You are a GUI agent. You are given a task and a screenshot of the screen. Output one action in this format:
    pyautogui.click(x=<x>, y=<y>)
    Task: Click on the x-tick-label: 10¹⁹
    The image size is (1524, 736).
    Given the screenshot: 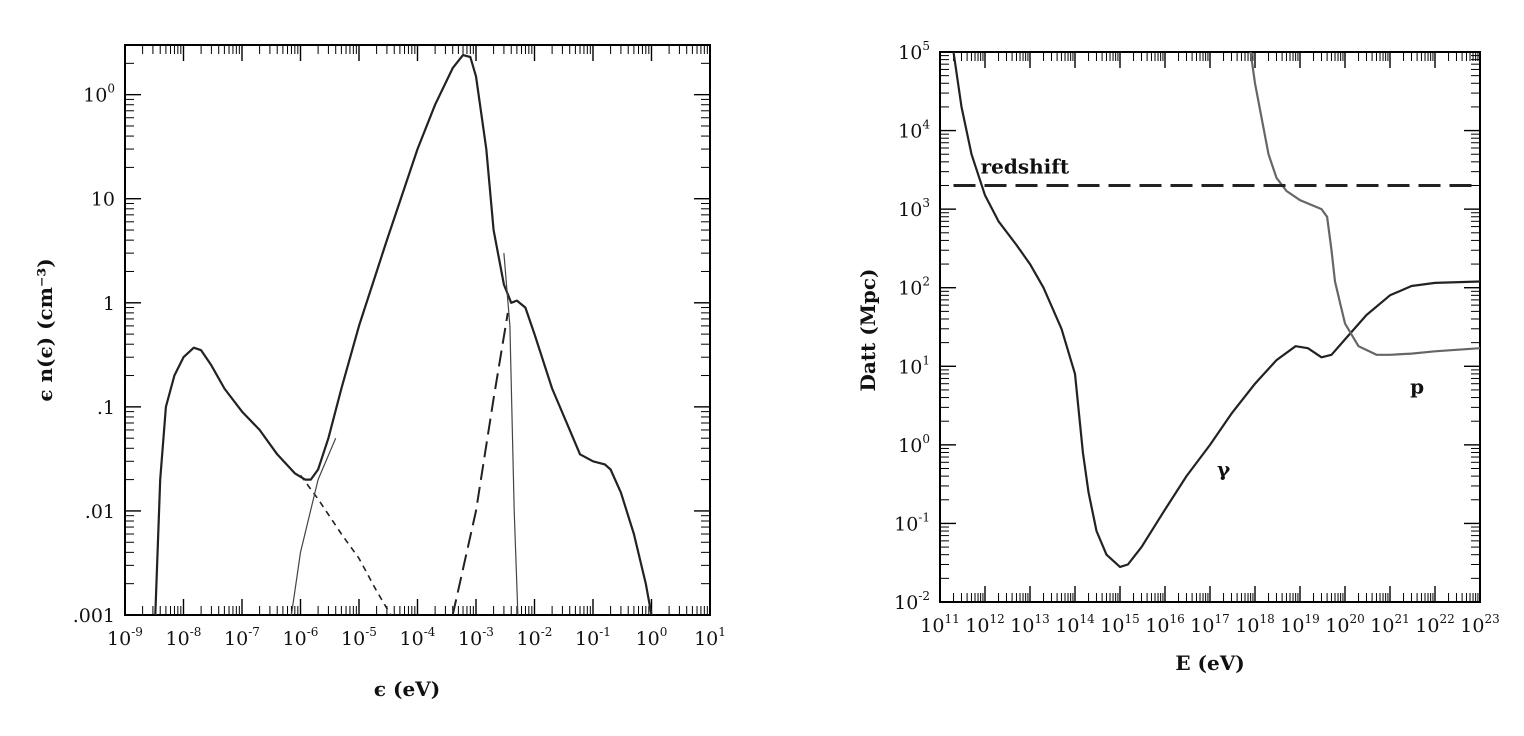 What is the action you would take?
    pyautogui.click(x=1299, y=624)
    